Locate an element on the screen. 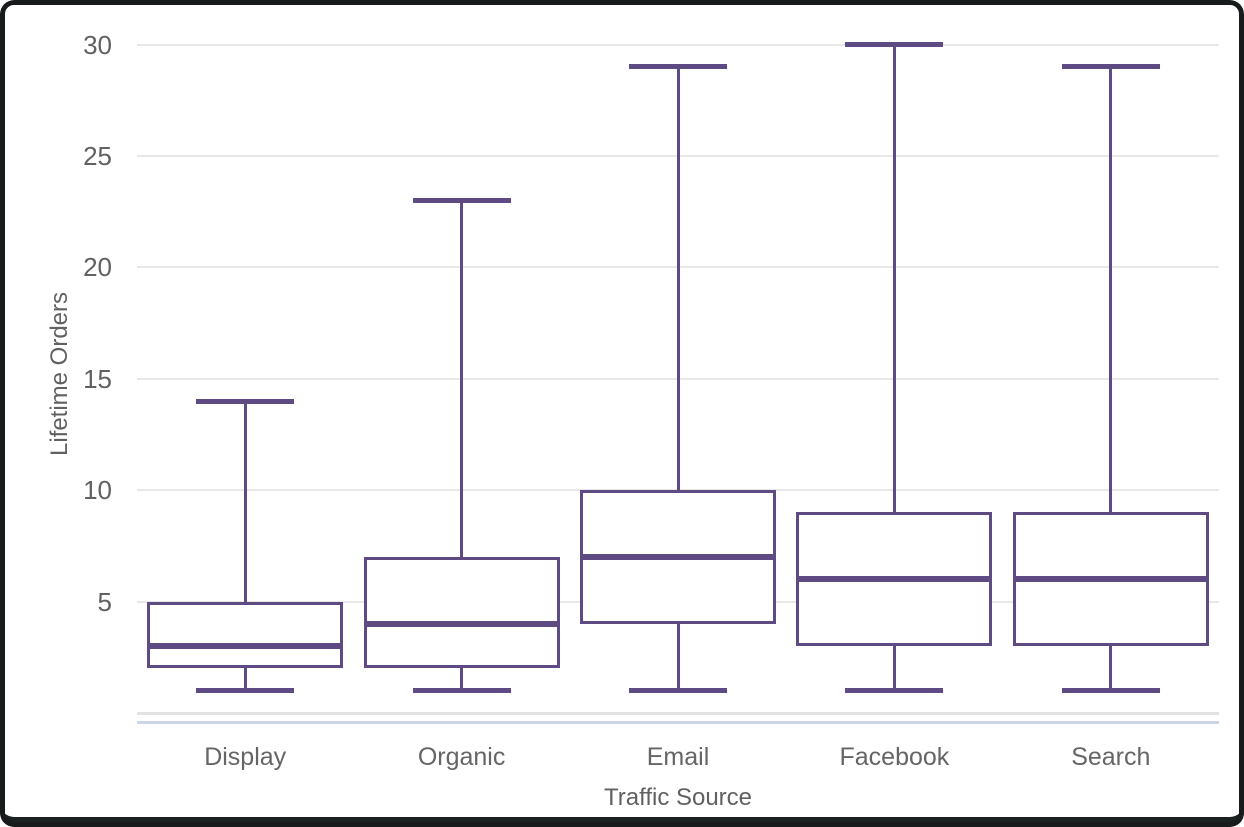 The width and height of the screenshot is (1244, 827). x-tick-label-organic: Organic is located at coordinates (461, 757).